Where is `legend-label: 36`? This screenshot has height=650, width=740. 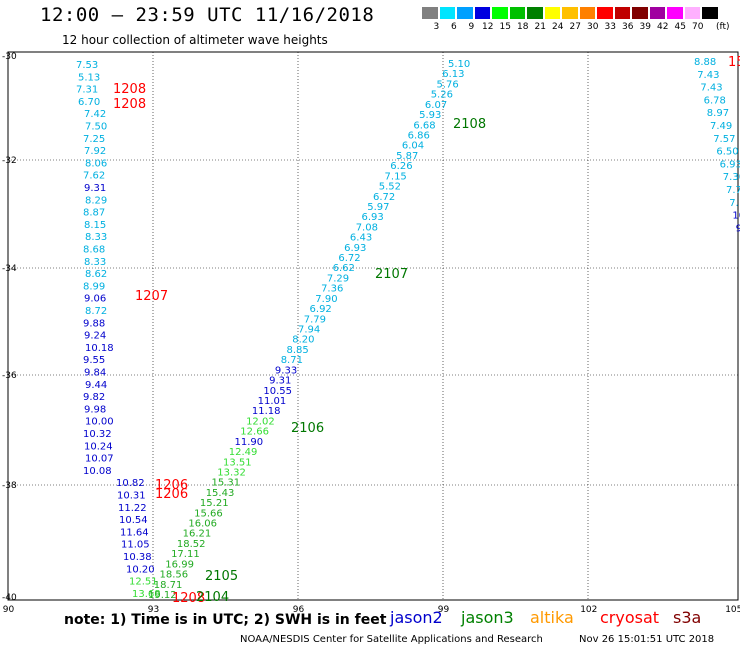
legend-label: 36 is located at coordinates (628, 27).